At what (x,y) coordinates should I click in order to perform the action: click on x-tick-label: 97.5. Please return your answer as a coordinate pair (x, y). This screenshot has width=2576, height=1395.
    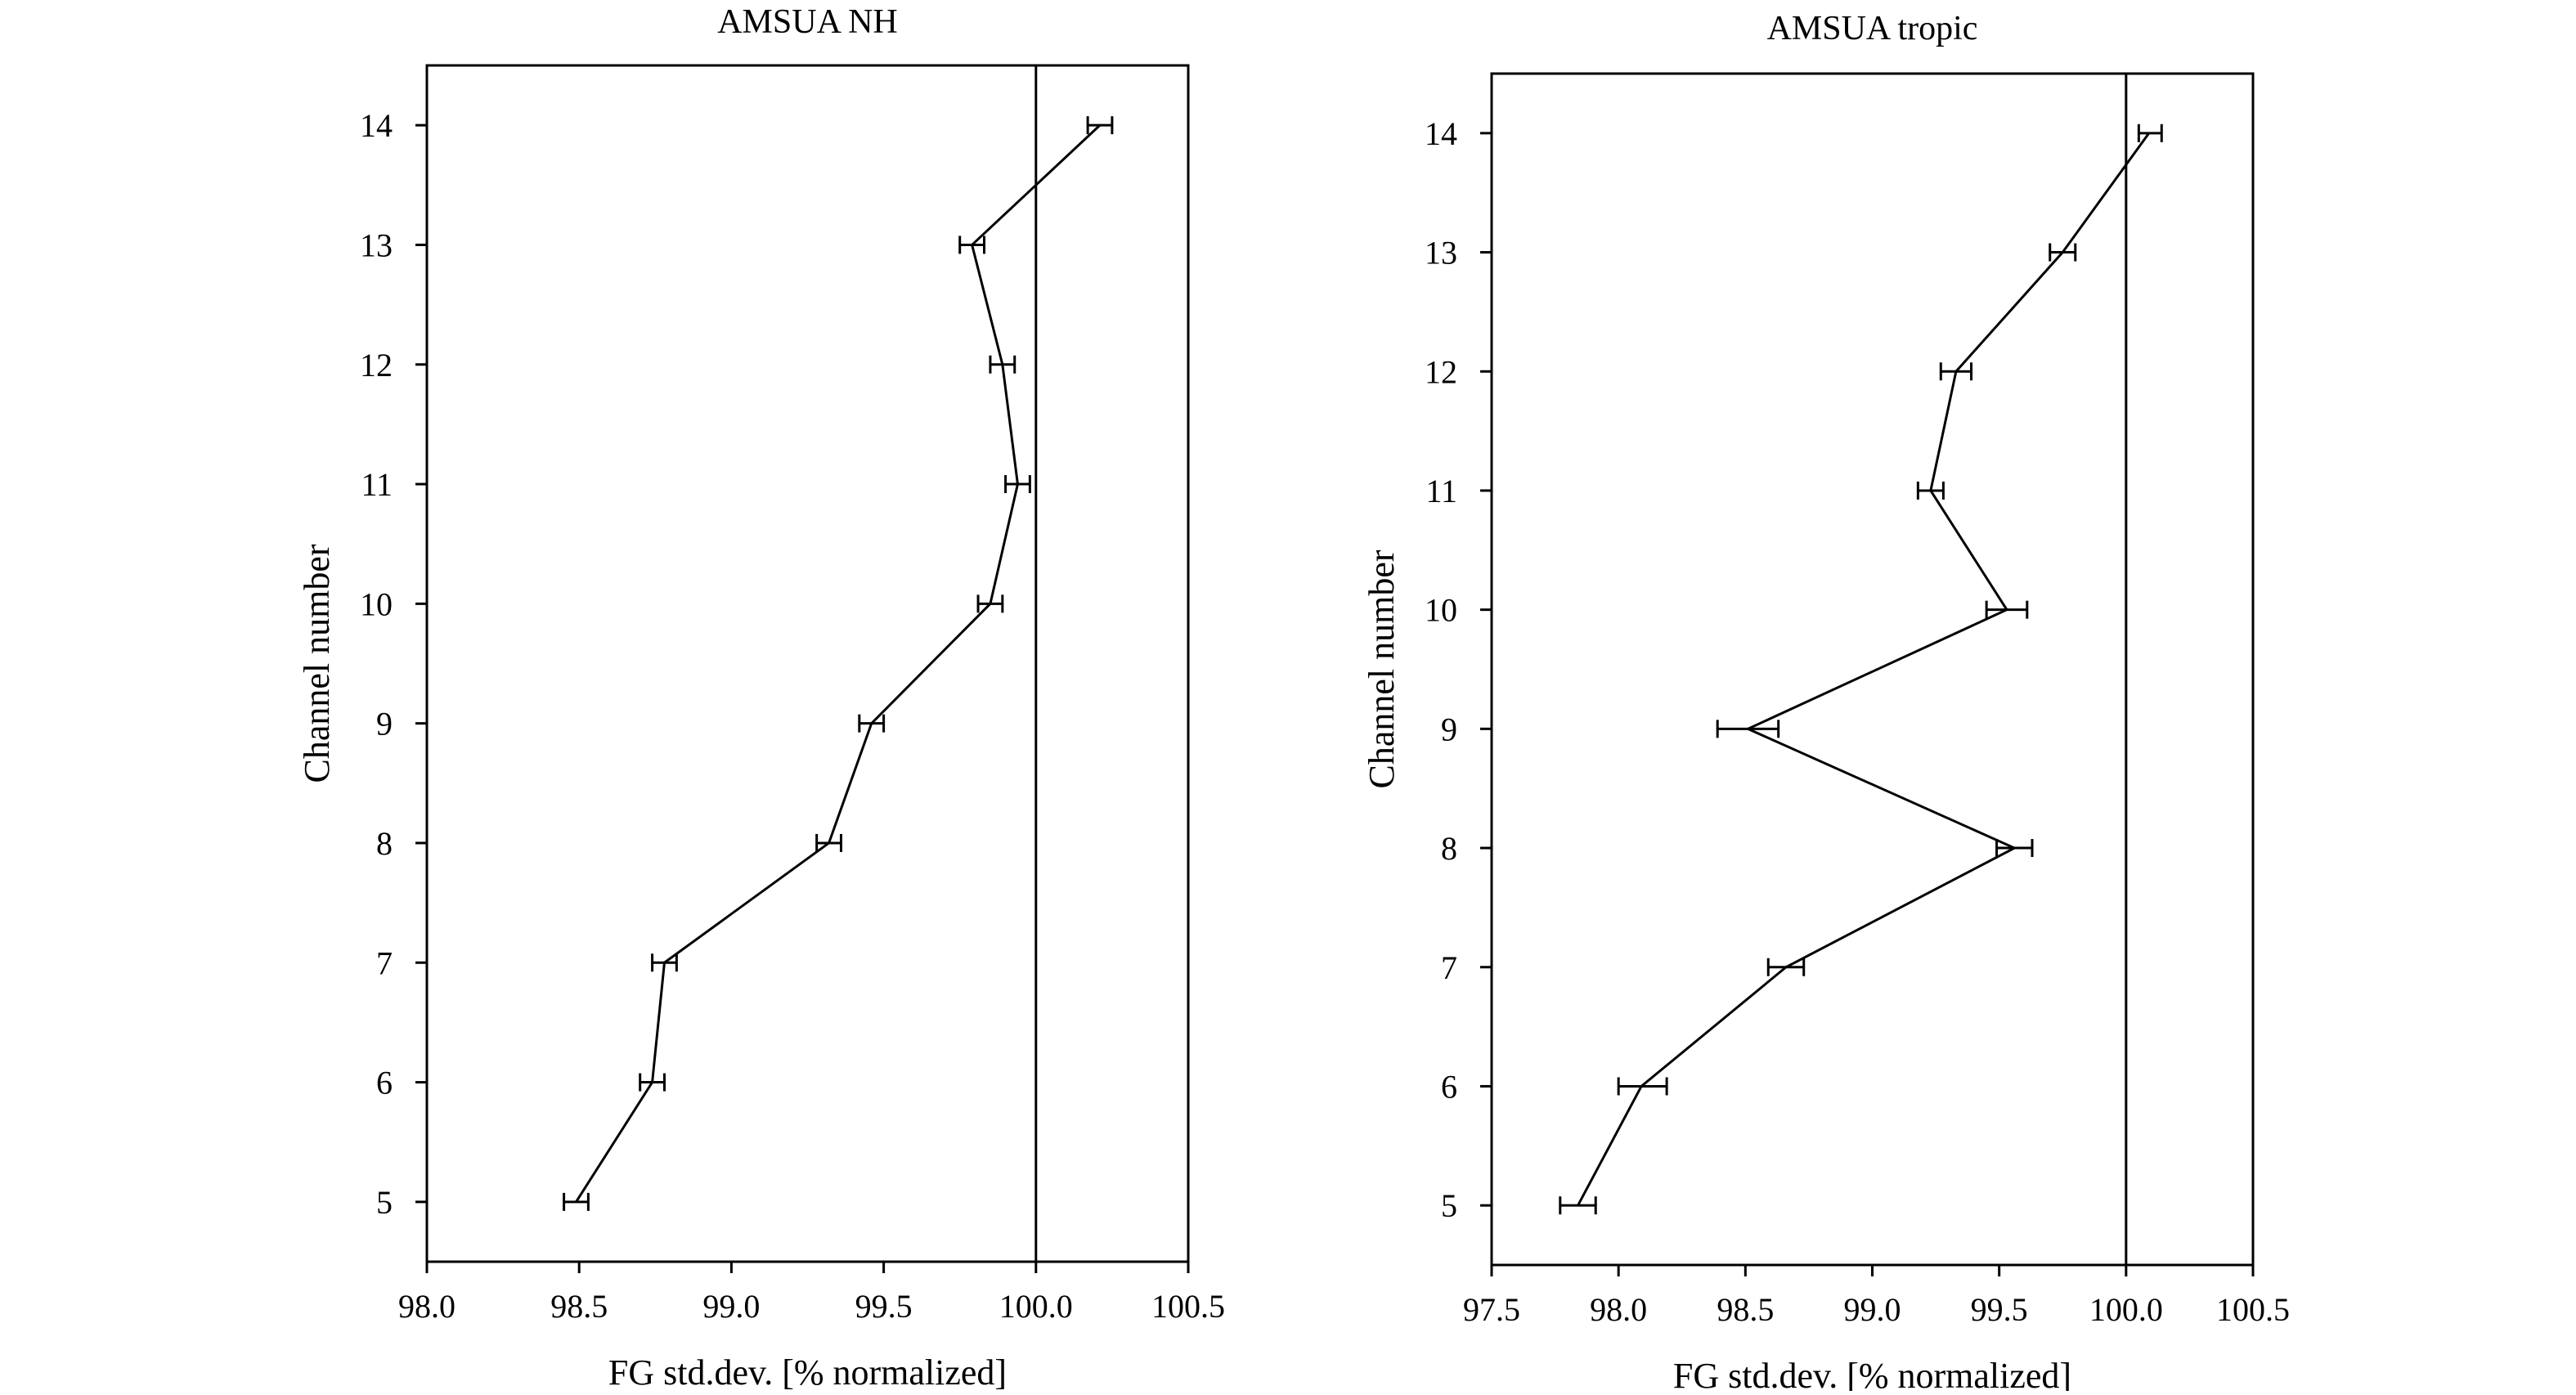
    Looking at the image, I should click on (1492, 1310).